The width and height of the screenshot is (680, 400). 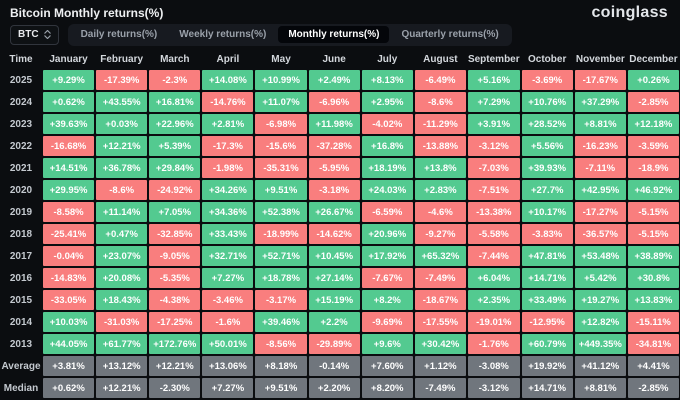 What do you see at coordinates (387, 256) in the screenshot?
I see `return-cell-2017-july: +17.92%` at bounding box center [387, 256].